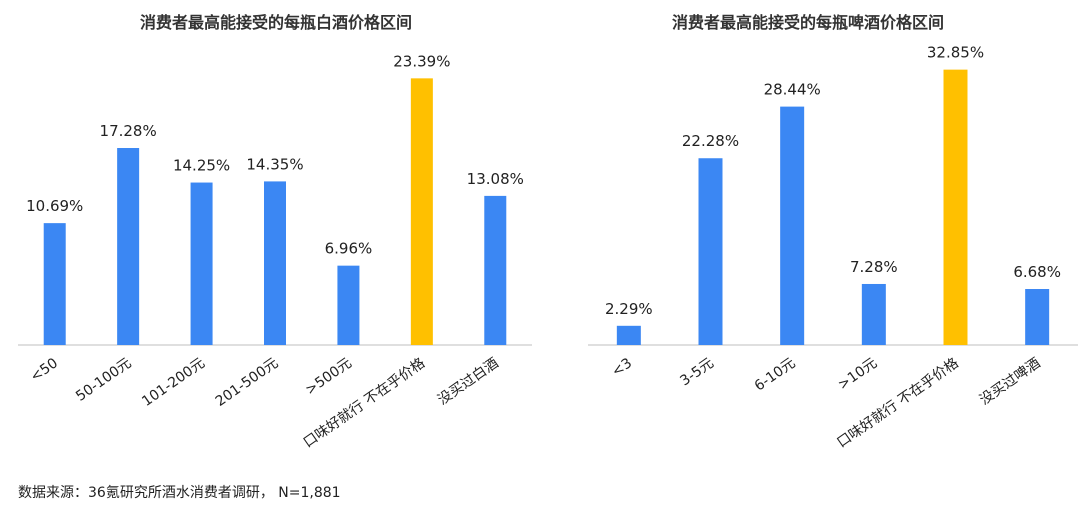  What do you see at coordinates (468, 381) in the screenshot?
I see `baijiu-tick-label-6: 没买过白酒` at bounding box center [468, 381].